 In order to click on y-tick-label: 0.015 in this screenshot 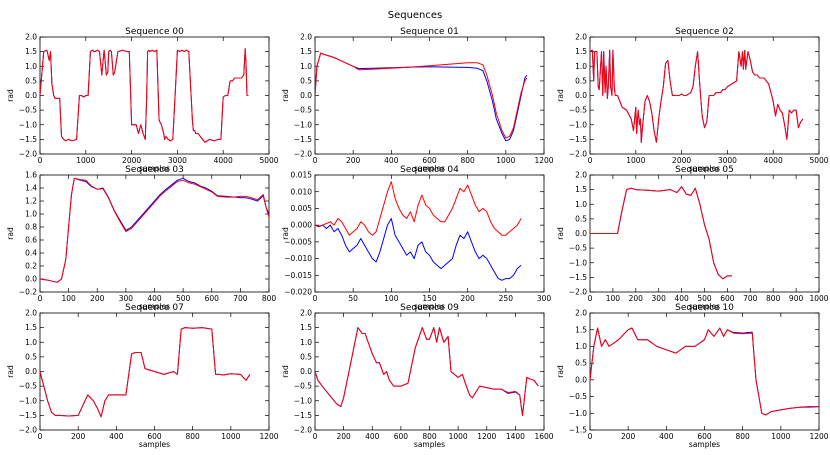, I will do `click(302, 175)`.